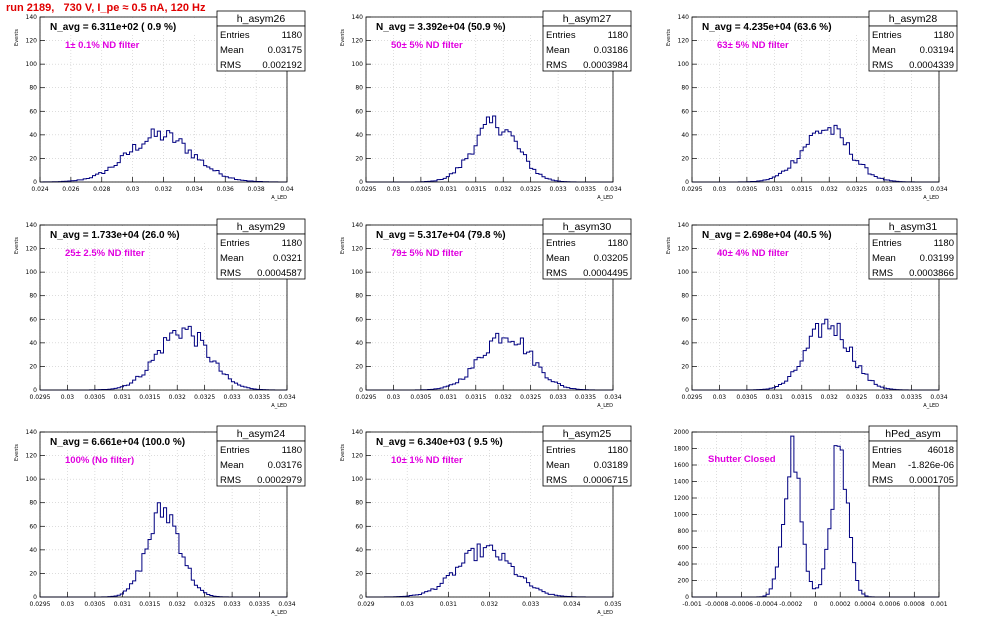  I want to click on filter-note: 40± 4% ND filter, so click(753, 253).